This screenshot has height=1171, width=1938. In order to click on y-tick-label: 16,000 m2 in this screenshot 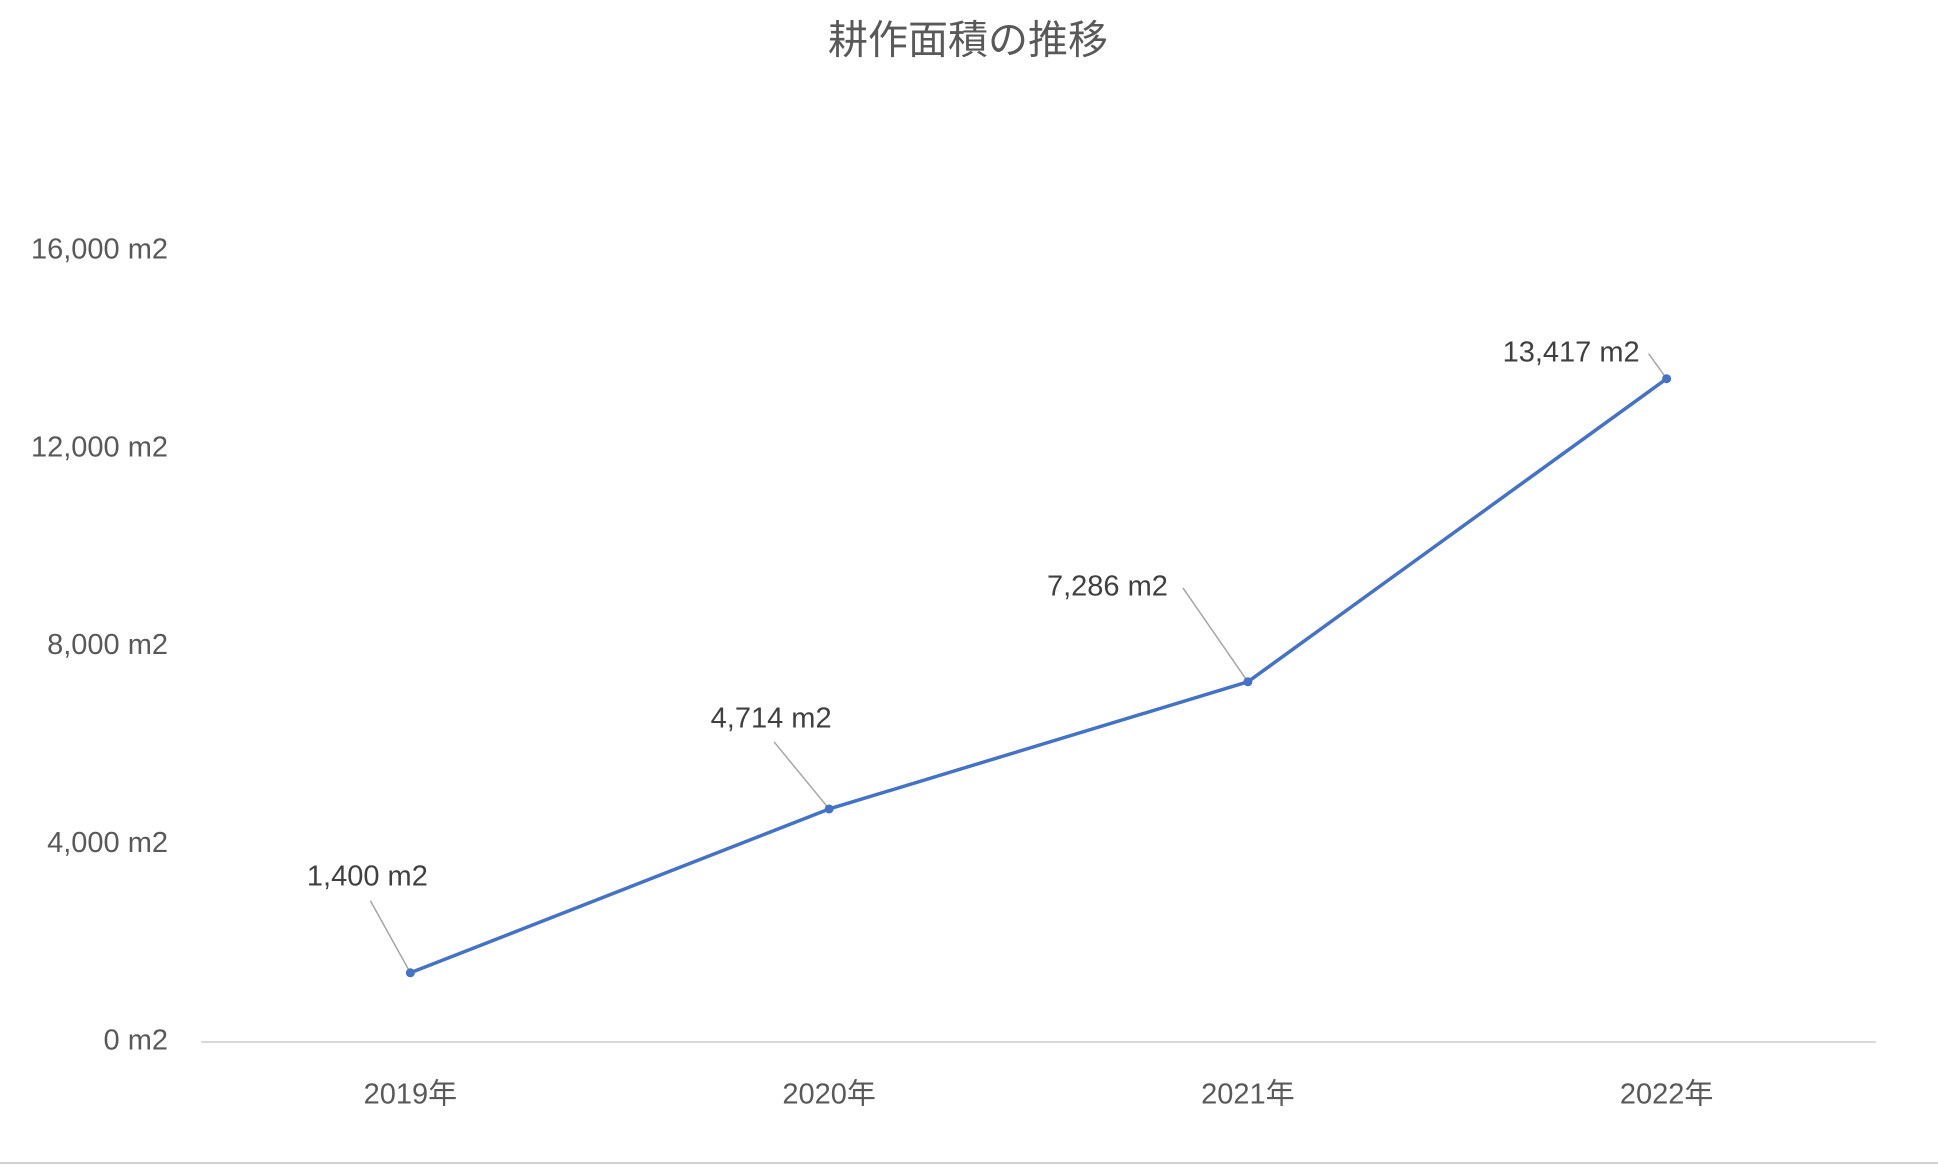, I will do `click(99, 250)`.